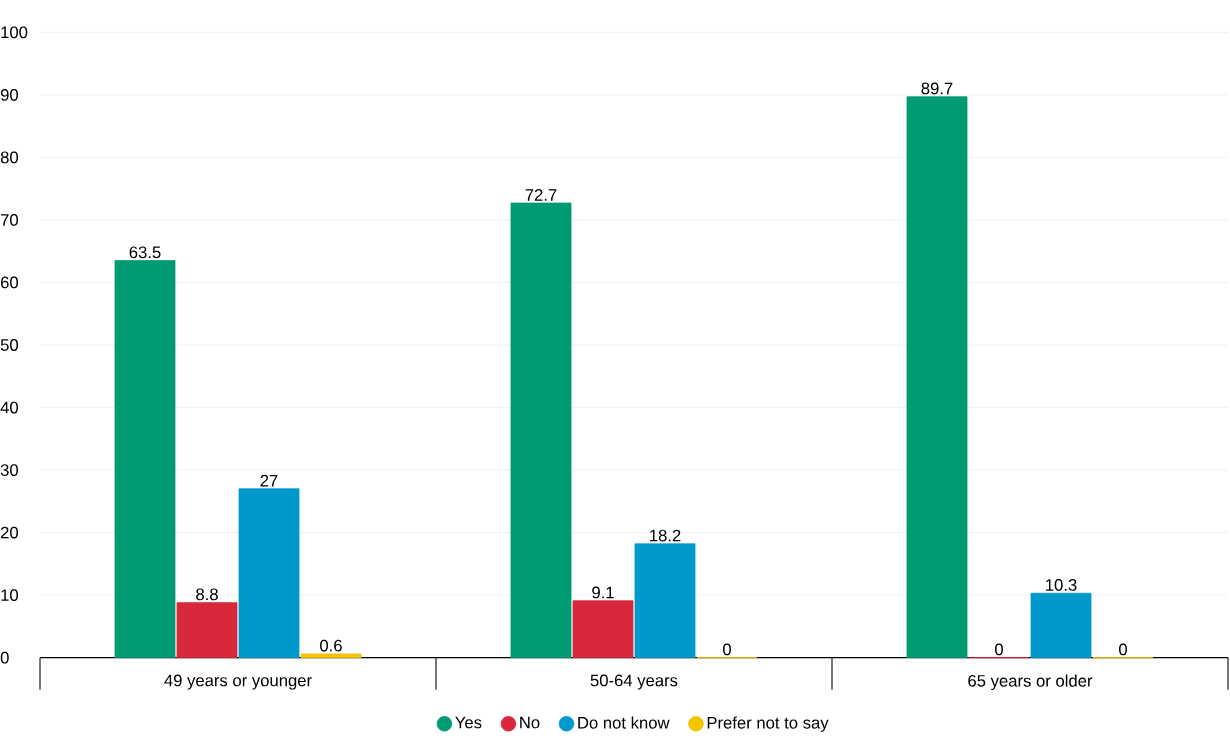 This screenshot has width=1230, height=747. I want to click on y-tick-label: 10, so click(10, 595).